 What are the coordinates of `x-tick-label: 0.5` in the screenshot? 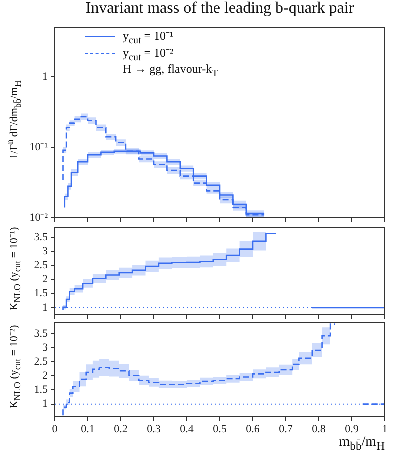 It's located at (220, 429).